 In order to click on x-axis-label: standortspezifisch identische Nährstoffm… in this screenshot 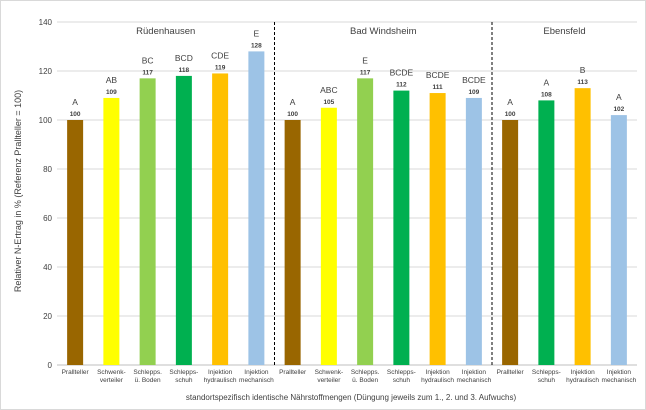, I will do `click(351, 397)`.